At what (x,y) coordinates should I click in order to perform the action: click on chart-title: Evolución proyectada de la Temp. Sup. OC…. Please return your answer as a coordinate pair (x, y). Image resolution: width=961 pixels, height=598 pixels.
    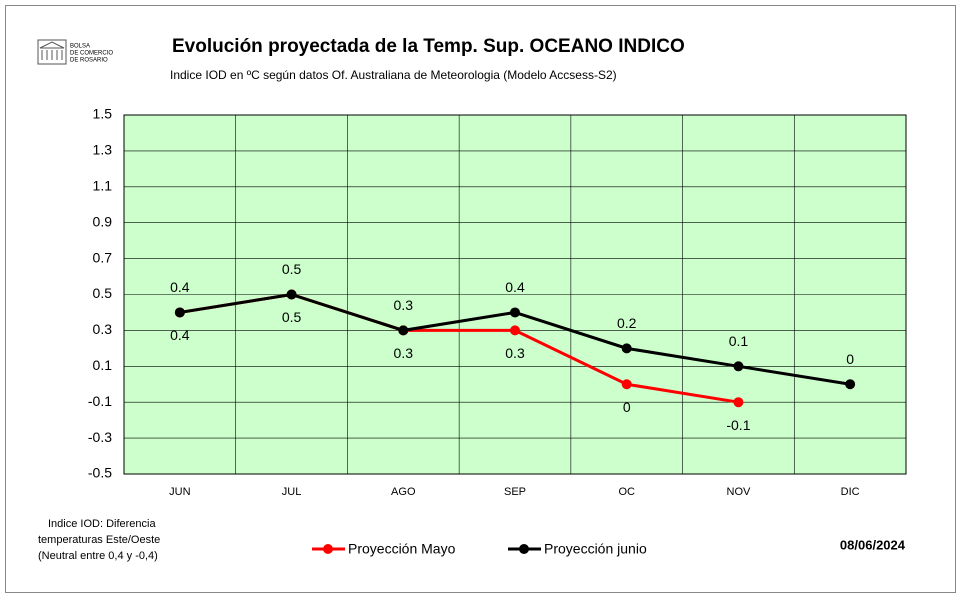
    Looking at the image, I should click on (428, 46).